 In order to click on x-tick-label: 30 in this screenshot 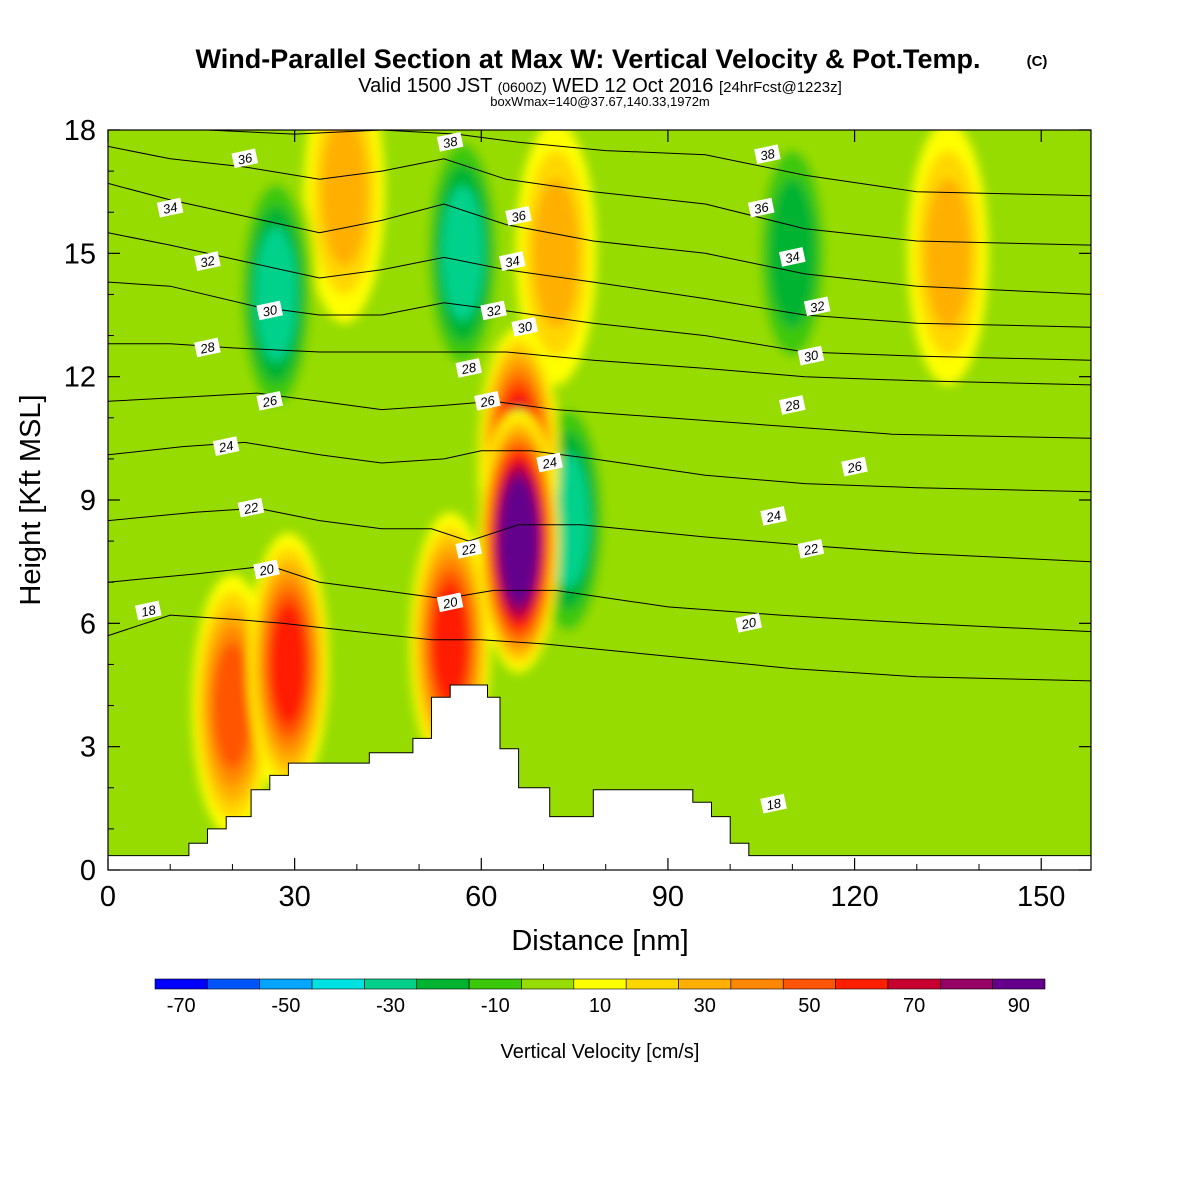, I will do `click(295, 897)`.